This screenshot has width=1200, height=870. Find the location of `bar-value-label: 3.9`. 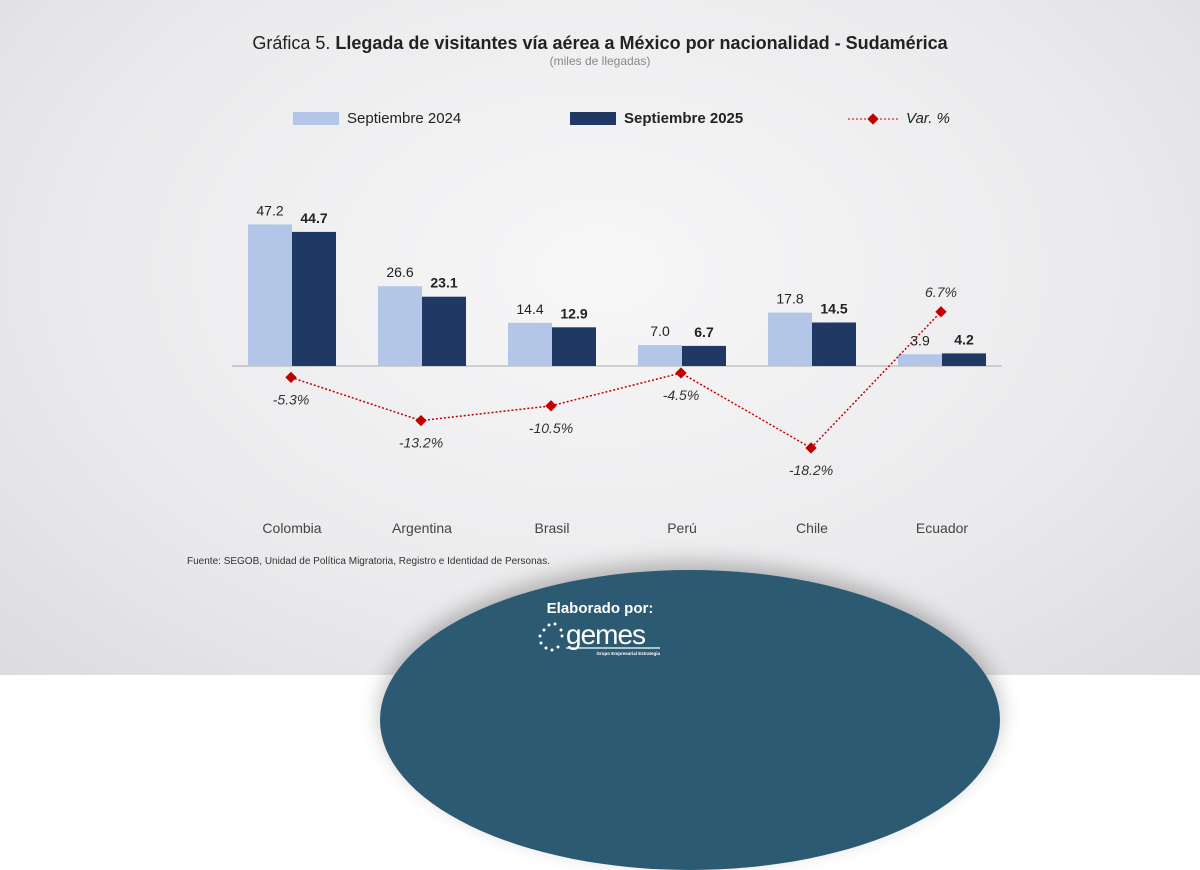

bar-value-label: 3.9 is located at coordinates (920, 340).